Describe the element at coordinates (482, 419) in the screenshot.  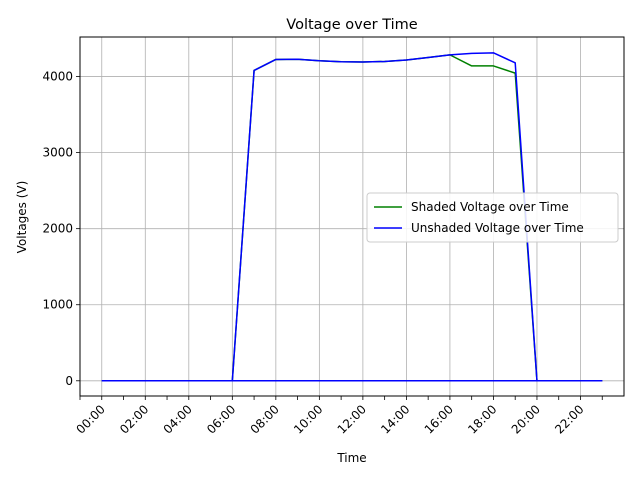
I see `x-tick-label: 18:00` at that location.